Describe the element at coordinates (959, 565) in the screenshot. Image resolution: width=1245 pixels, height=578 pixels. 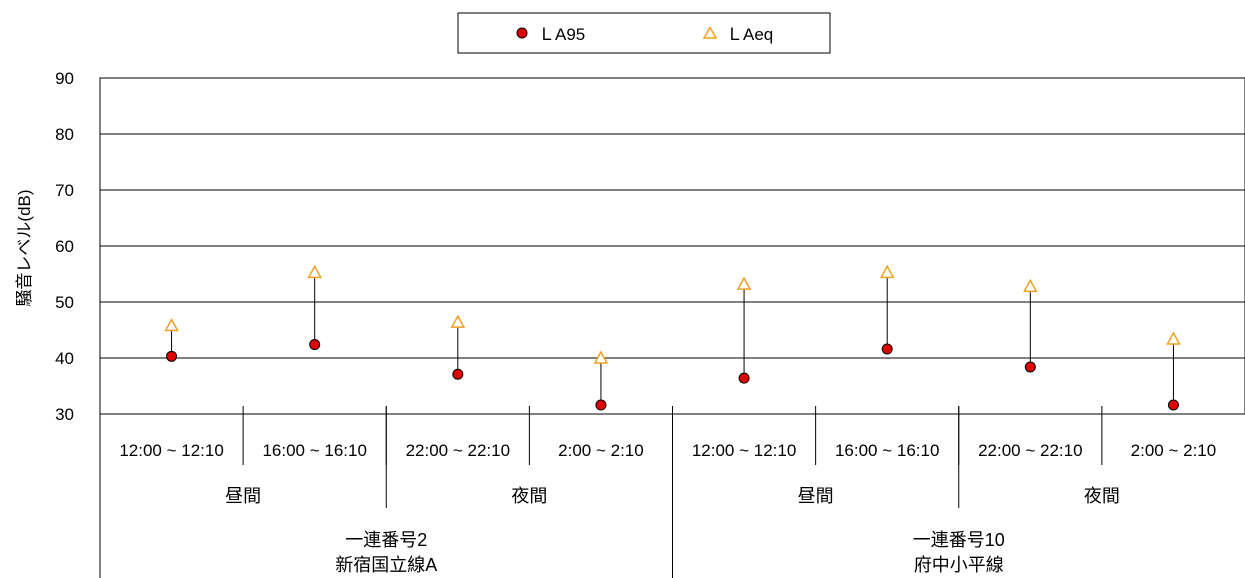
I see `site-label-name: 府中小平線` at that location.